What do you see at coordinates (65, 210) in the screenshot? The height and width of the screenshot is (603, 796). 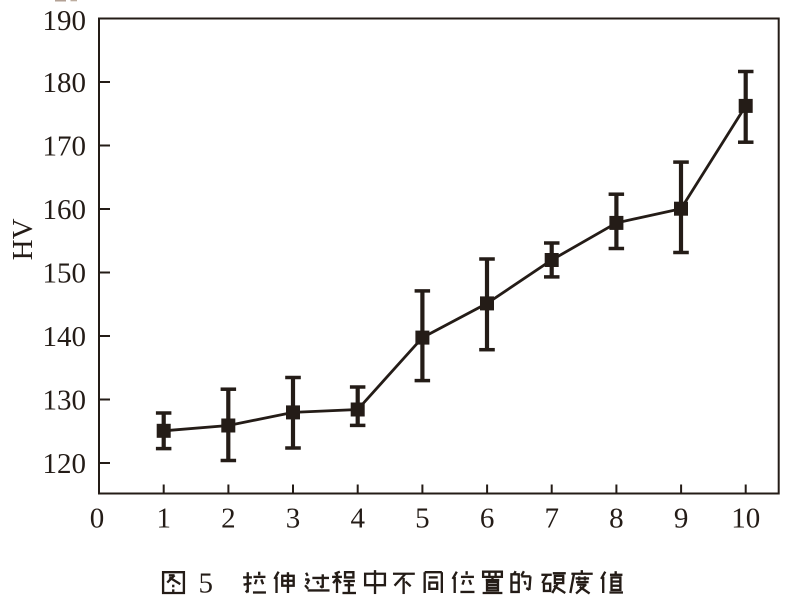 I see `svg-text: 160` at bounding box center [65, 210].